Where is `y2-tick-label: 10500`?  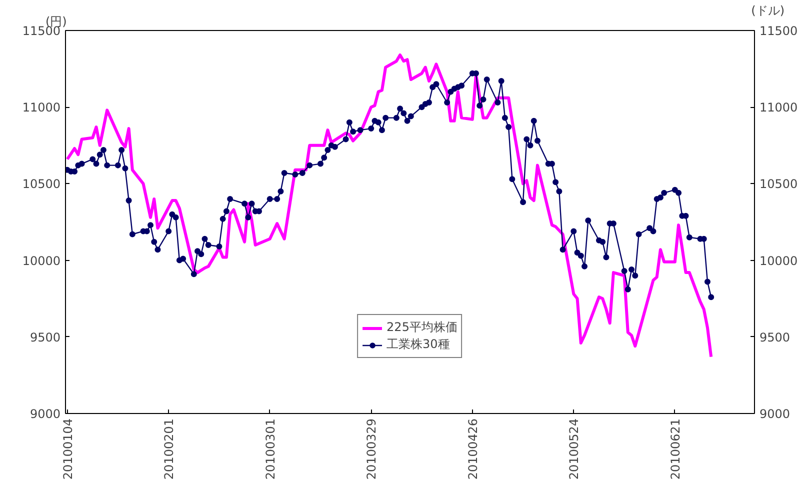
y2-tick-label: 10500 is located at coordinates (779, 184).